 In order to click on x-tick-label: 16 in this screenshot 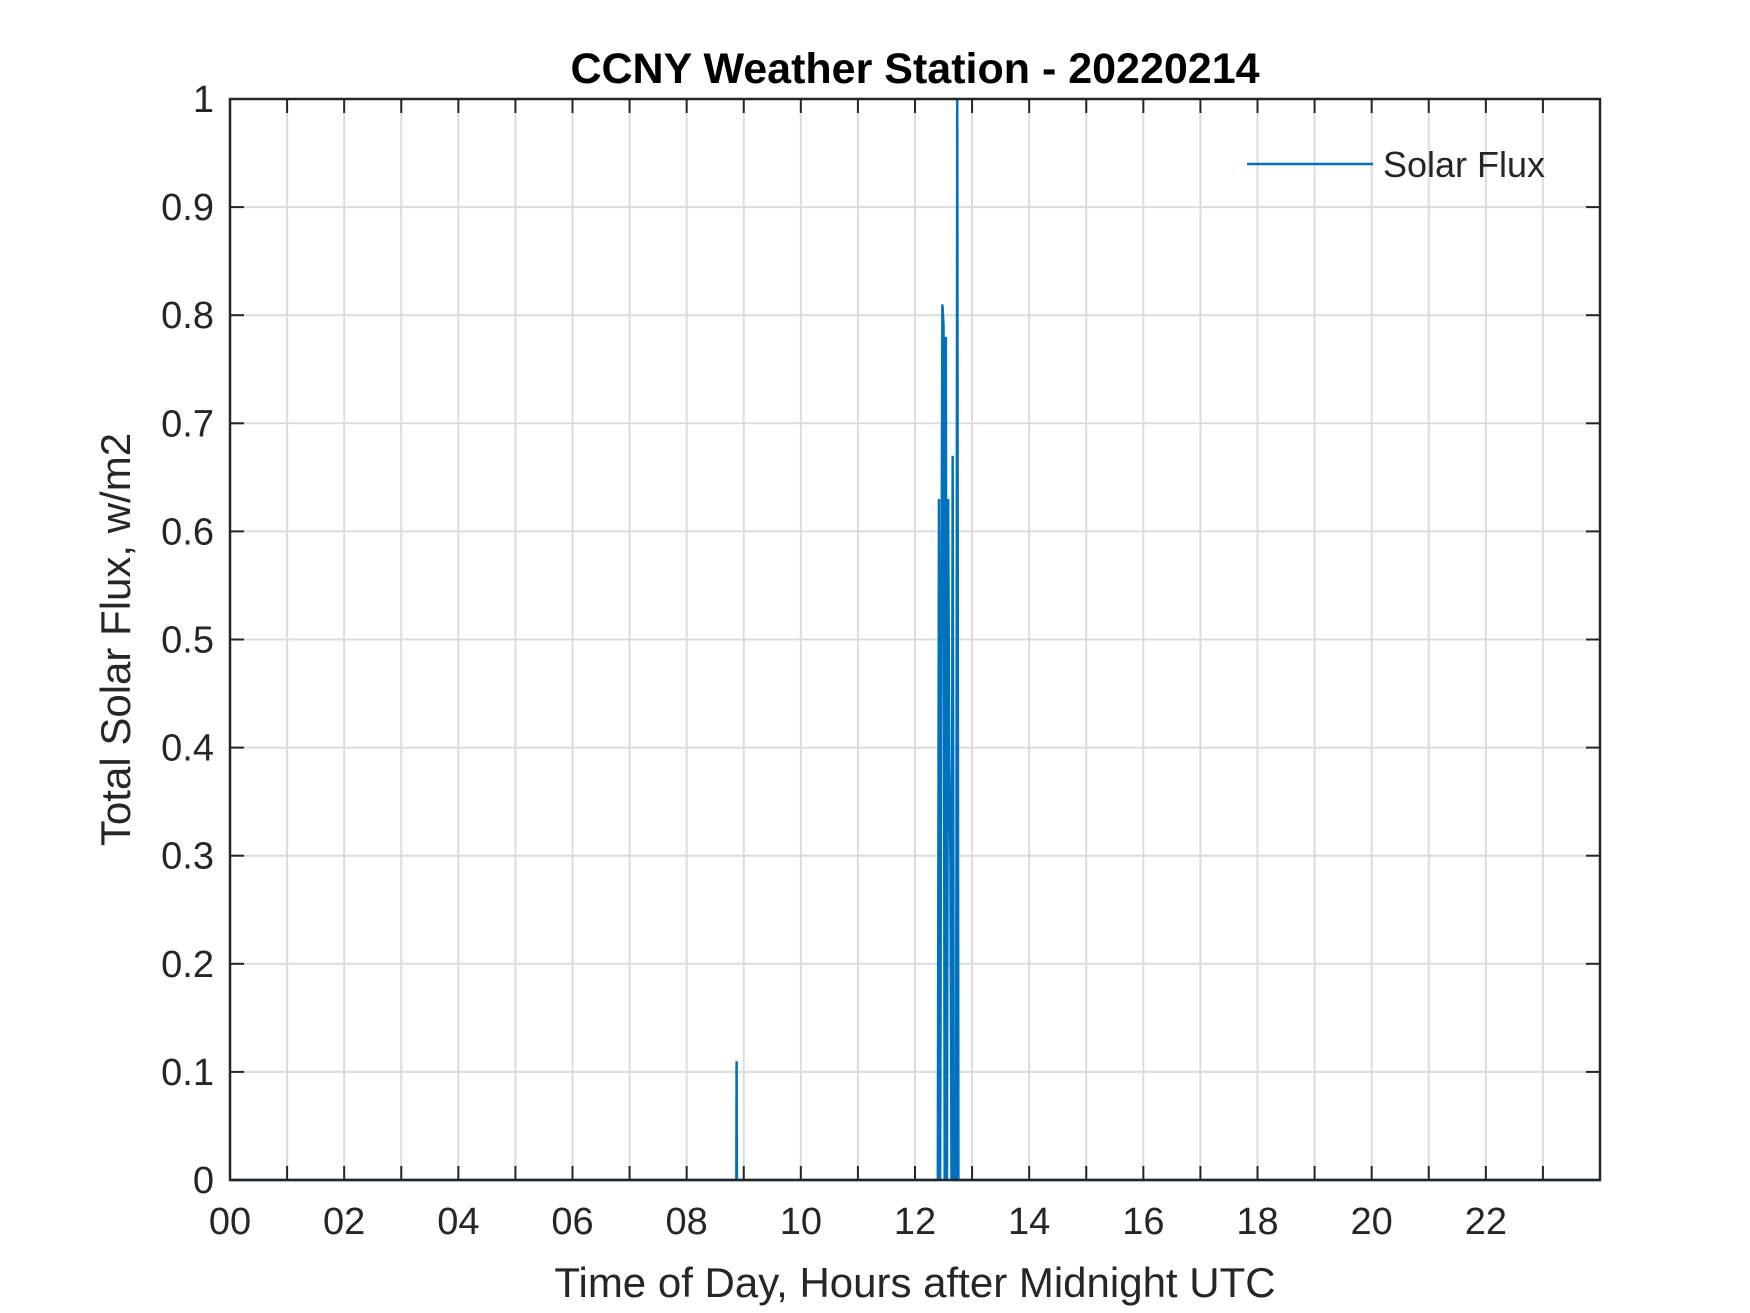, I will do `click(1143, 1222)`.